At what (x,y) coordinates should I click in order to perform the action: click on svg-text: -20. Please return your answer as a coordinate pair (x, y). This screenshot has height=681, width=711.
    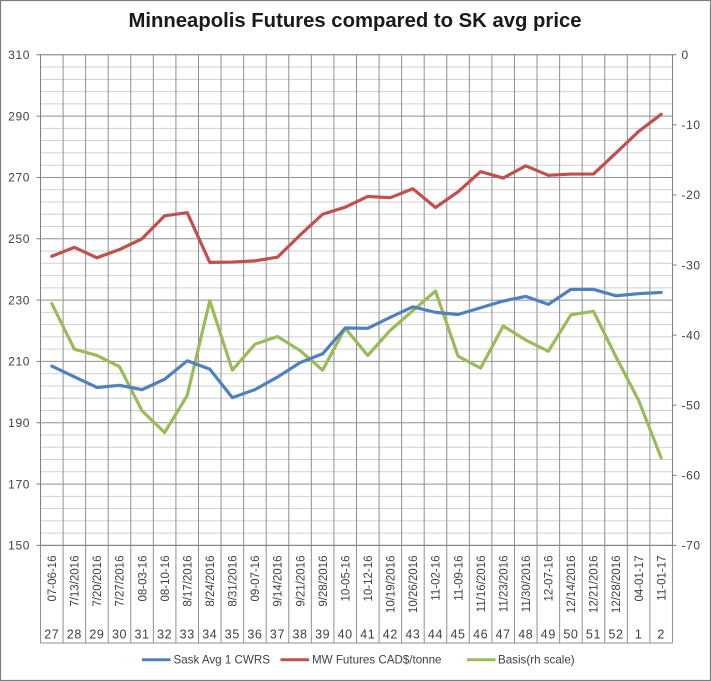
    Looking at the image, I should click on (691, 195).